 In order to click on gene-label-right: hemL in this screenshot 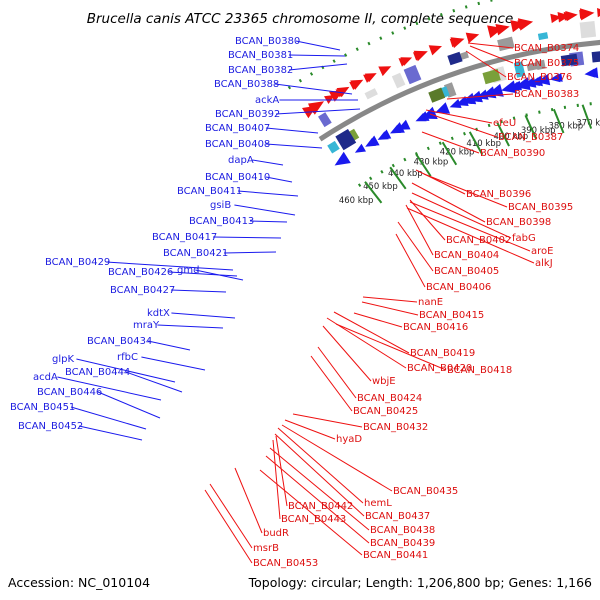, I will do `click(378, 503)`.